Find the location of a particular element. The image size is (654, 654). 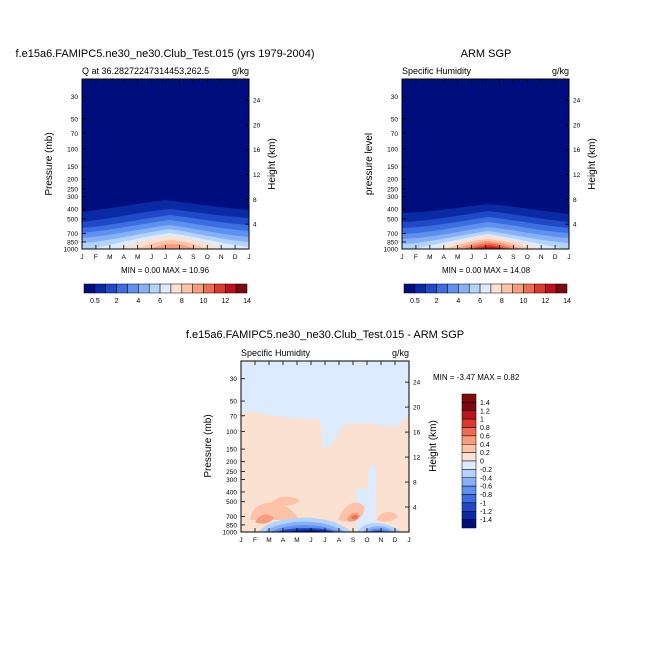

model-pressure-tick-label: 30 is located at coordinates (75, 97).